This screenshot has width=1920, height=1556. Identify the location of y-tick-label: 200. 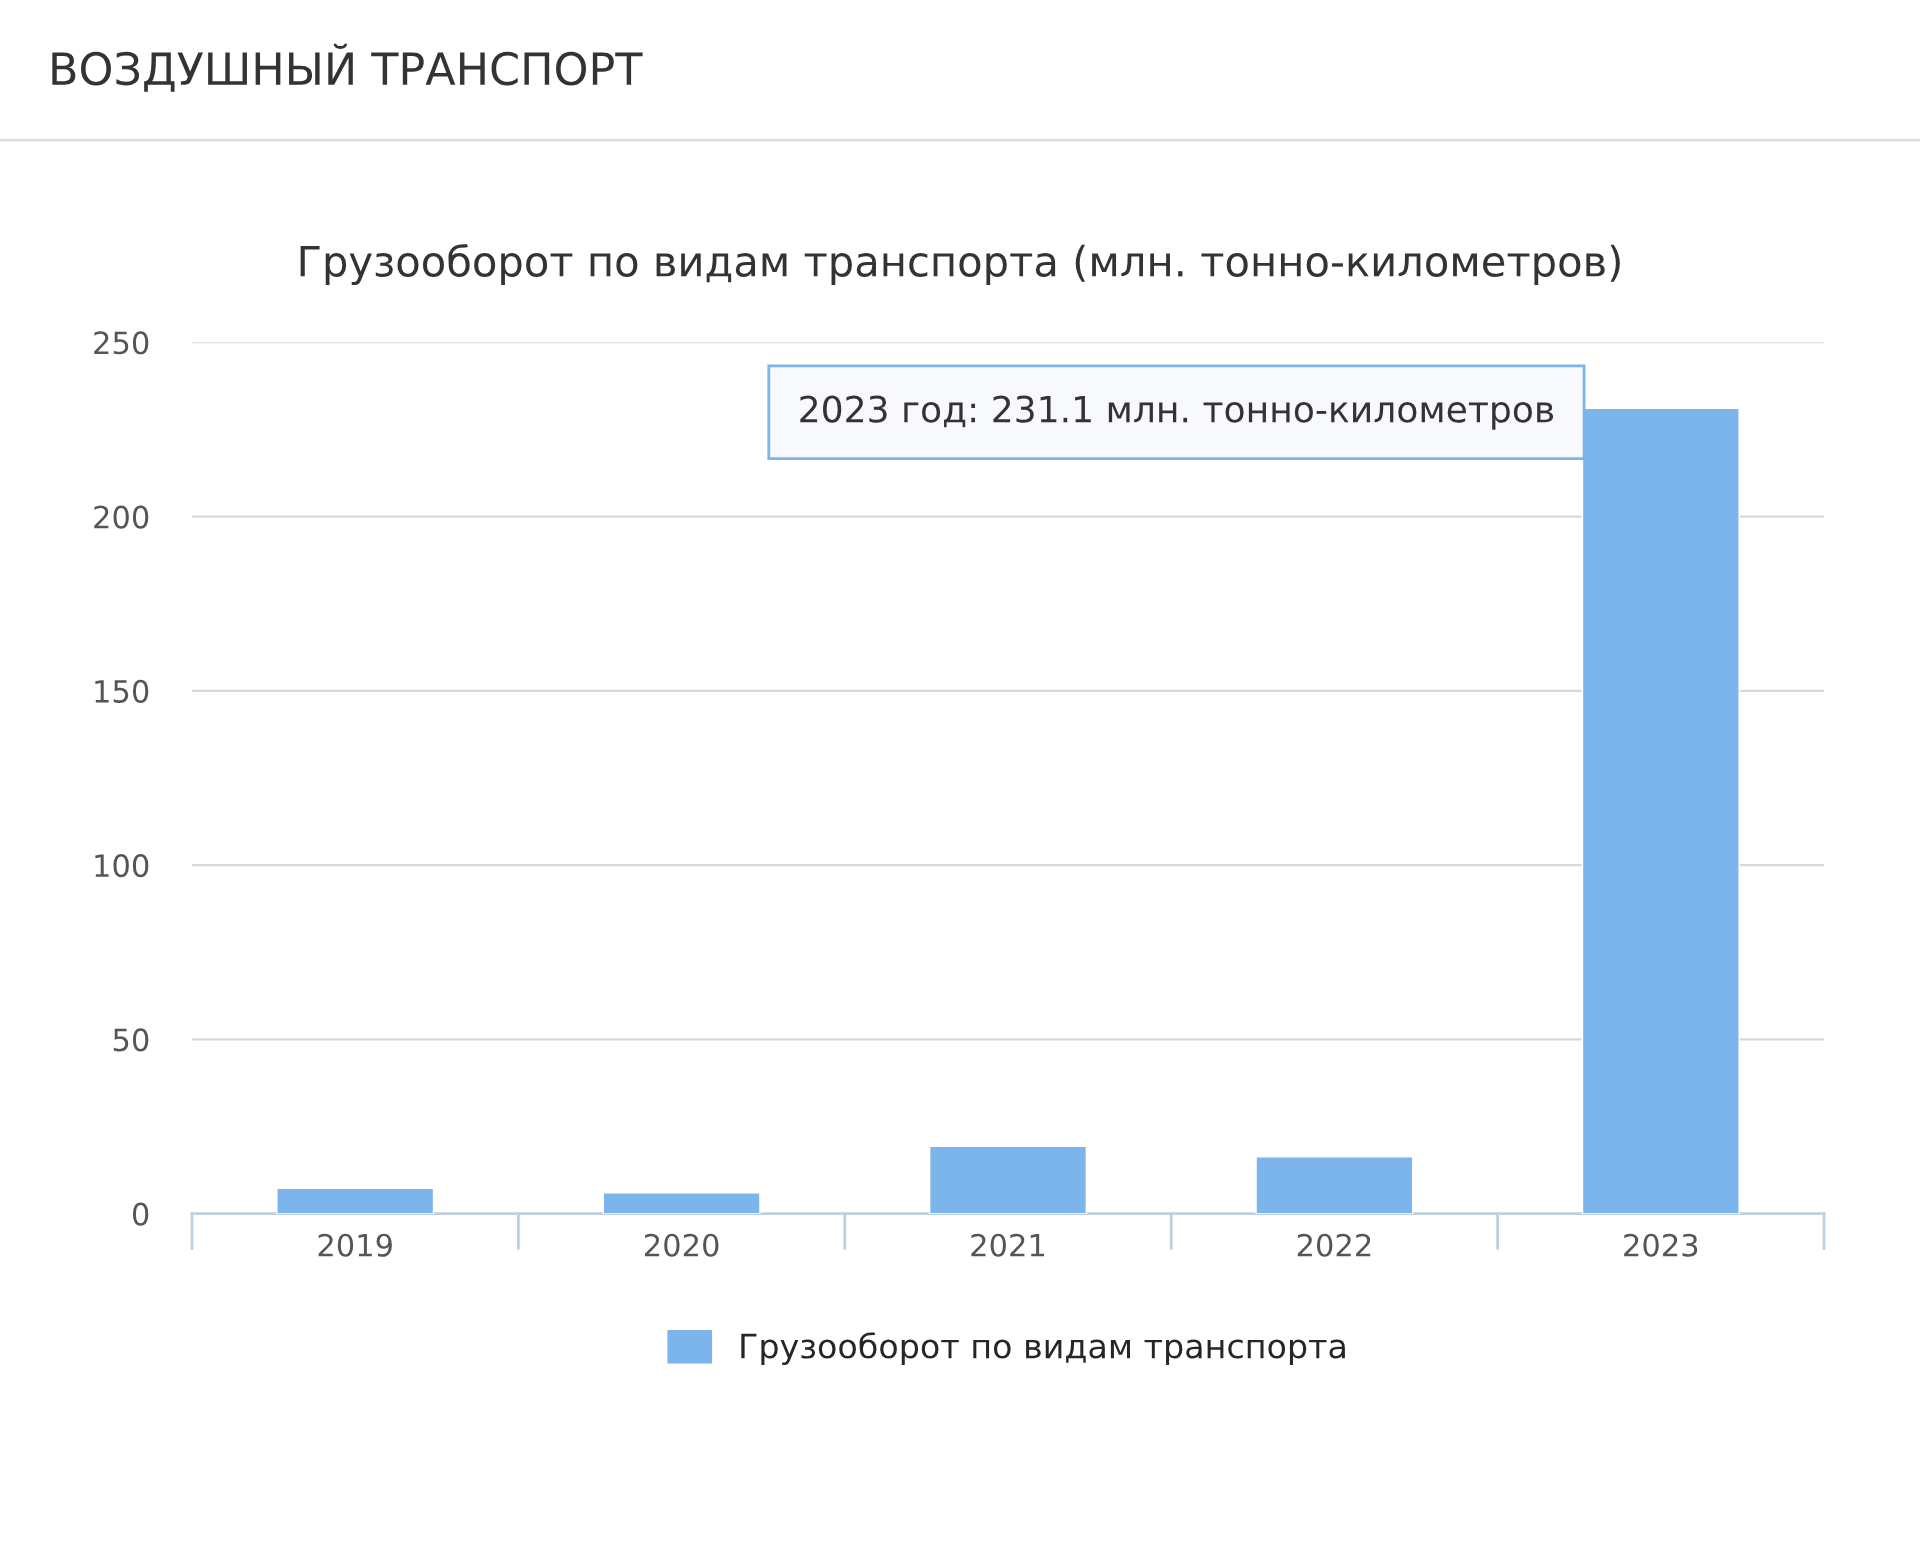
(121, 517).